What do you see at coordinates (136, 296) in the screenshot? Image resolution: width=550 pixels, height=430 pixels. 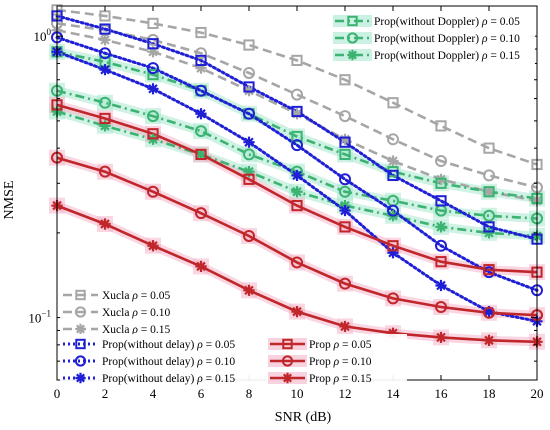 I see `legend-label: Xucla ρ = 0.05` at bounding box center [136, 296].